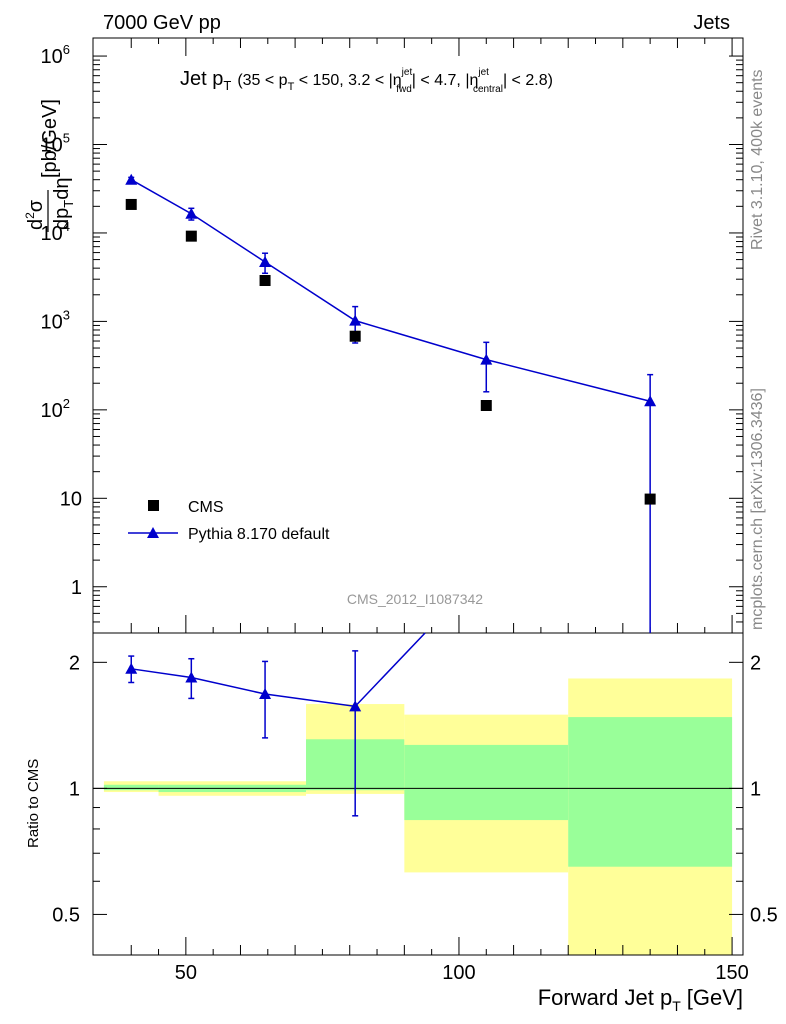 The width and height of the screenshot is (786, 1024). I want to click on side-rivet-label: Rivet 3.1.10, 400k events, so click(757, 159).